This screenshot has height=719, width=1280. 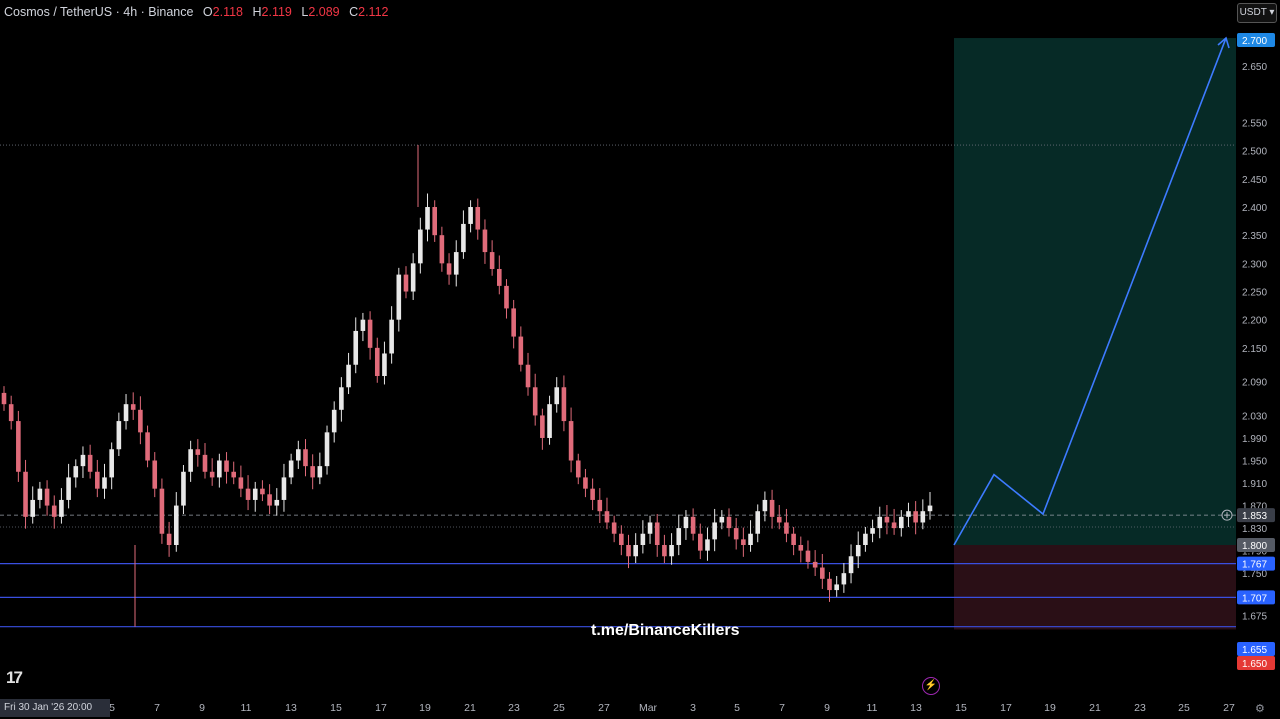 What do you see at coordinates (1140, 708) in the screenshot?
I see `x-tick-label: 23` at bounding box center [1140, 708].